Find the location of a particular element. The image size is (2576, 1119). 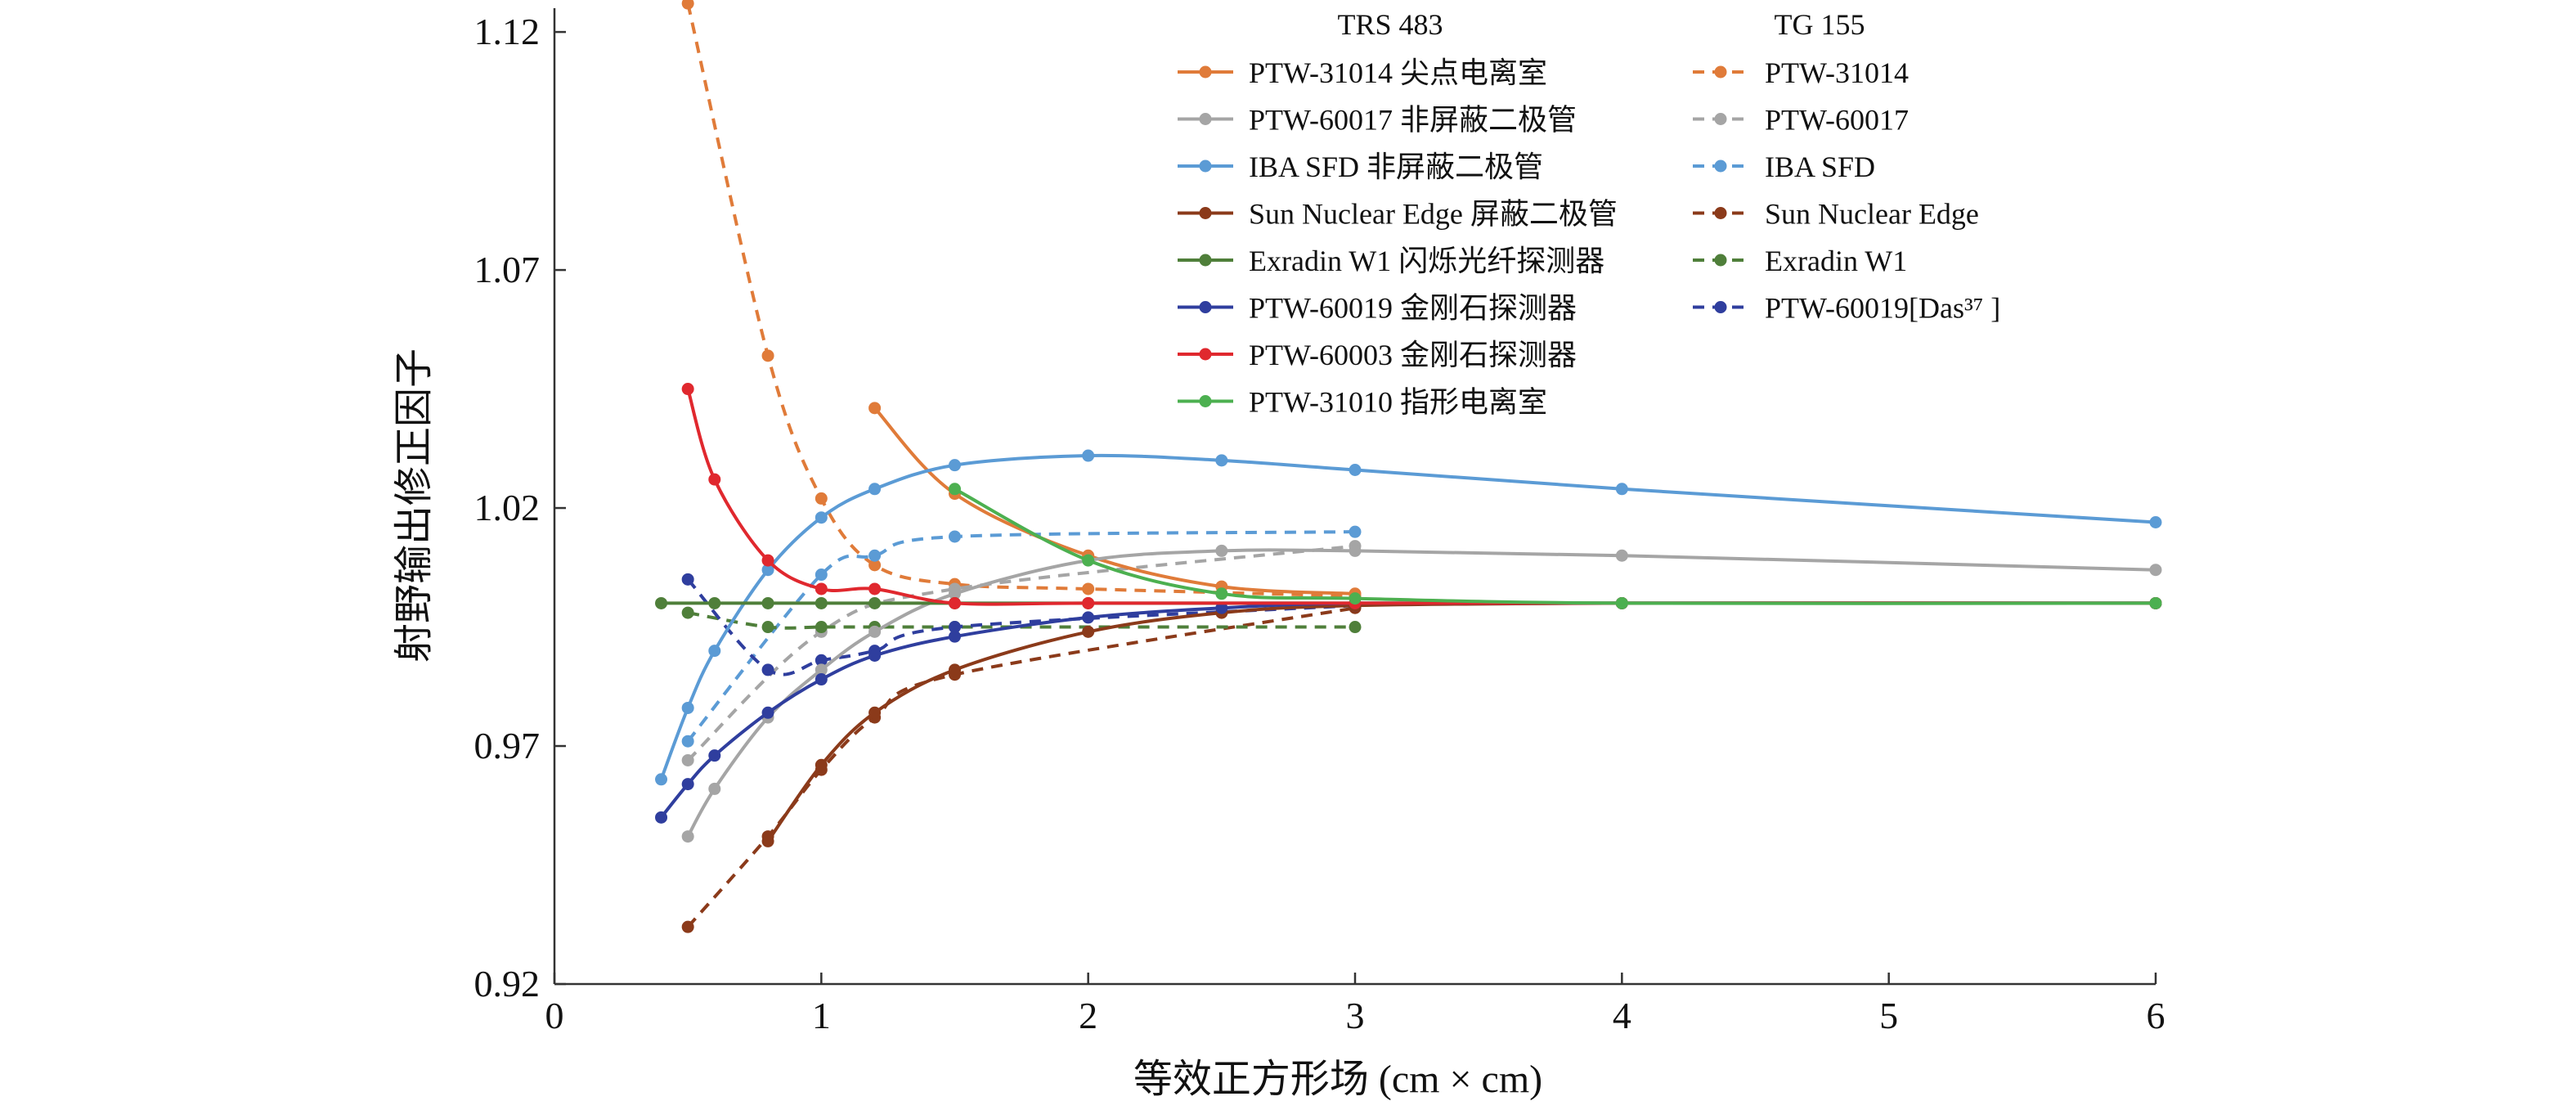

series-tg155-iba-sfd is located at coordinates (1022, 636).